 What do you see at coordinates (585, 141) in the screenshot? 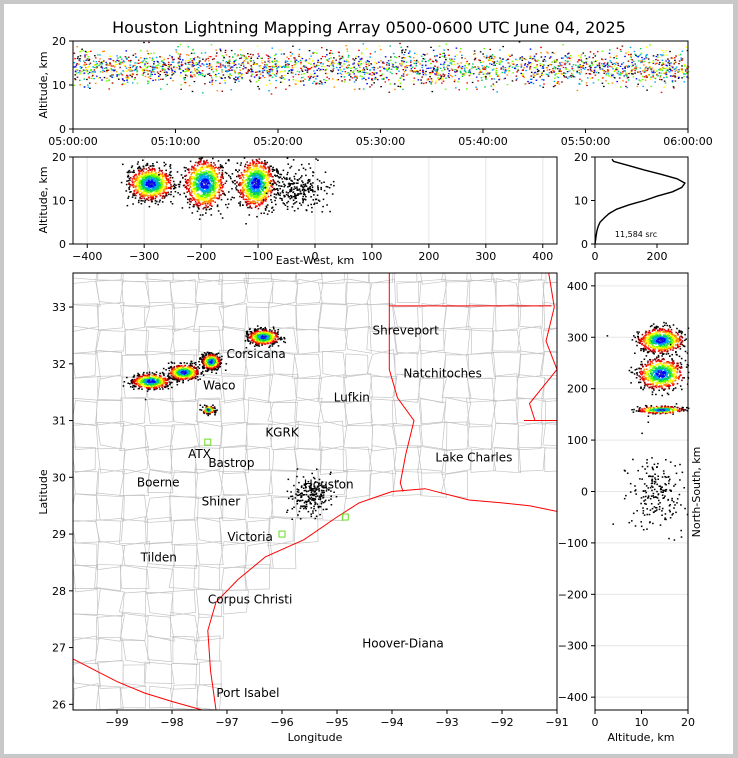
I see `x-tick-label: 05:50:00` at bounding box center [585, 141].